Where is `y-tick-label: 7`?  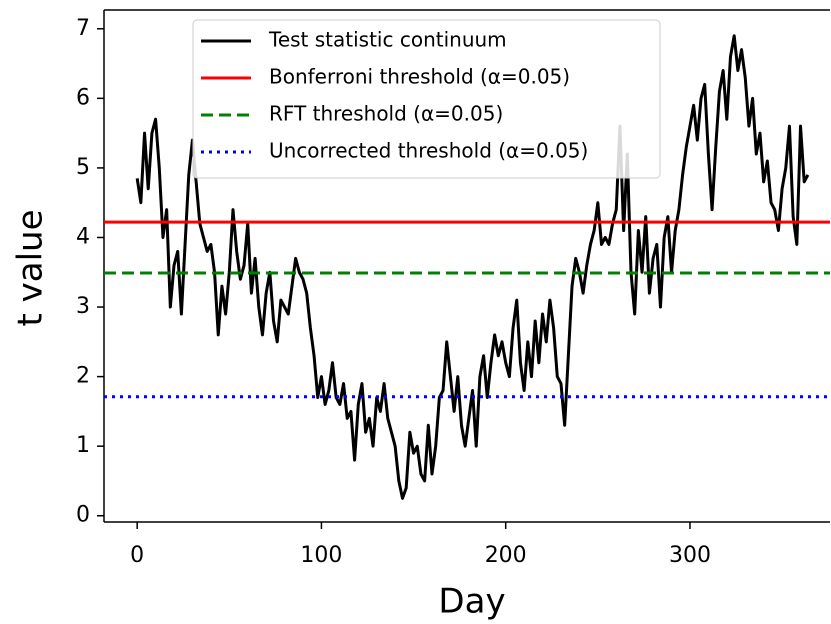 y-tick-label: 7 is located at coordinates (83, 28).